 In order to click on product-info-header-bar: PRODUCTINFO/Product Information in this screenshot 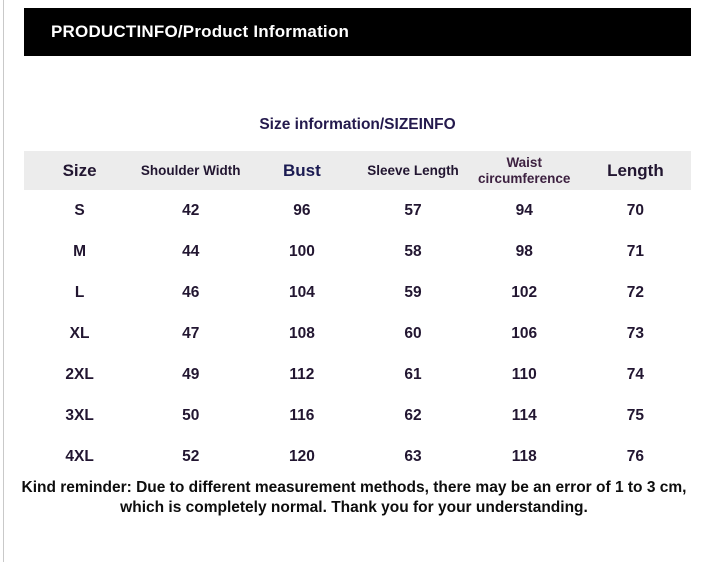, I will do `click(357, 32)`.